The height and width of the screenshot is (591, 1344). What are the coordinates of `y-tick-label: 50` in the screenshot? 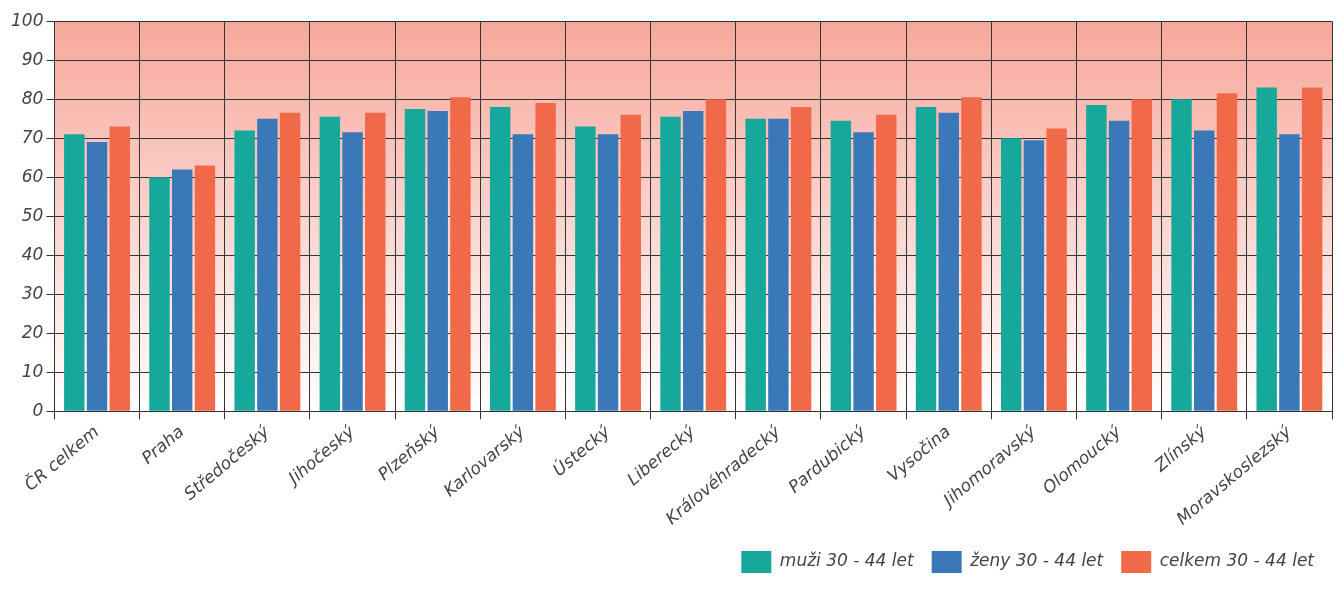 It's located at (32, 214).